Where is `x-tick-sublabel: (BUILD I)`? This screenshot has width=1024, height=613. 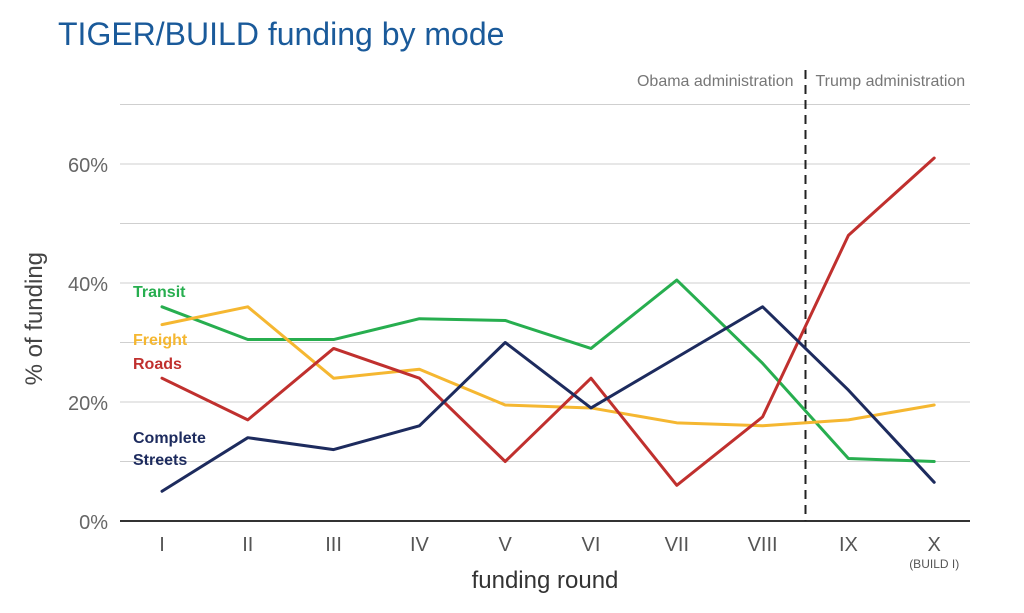
x-tick-sublabel: (BUILD I) is located at coordinates (934, 564).